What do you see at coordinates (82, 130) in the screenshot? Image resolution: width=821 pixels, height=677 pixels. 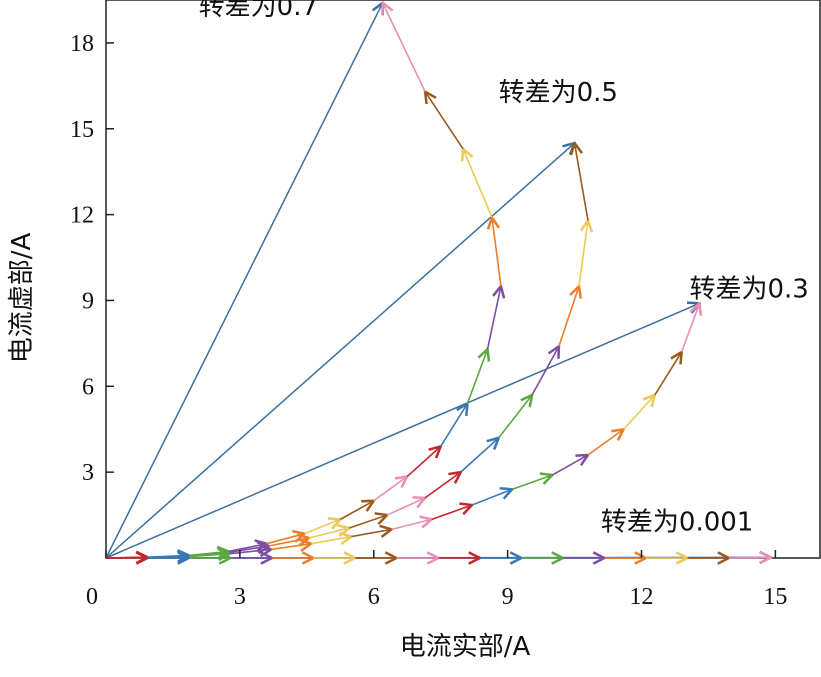 I see `y-tick-label: 15` at bounding box center [82, 130].